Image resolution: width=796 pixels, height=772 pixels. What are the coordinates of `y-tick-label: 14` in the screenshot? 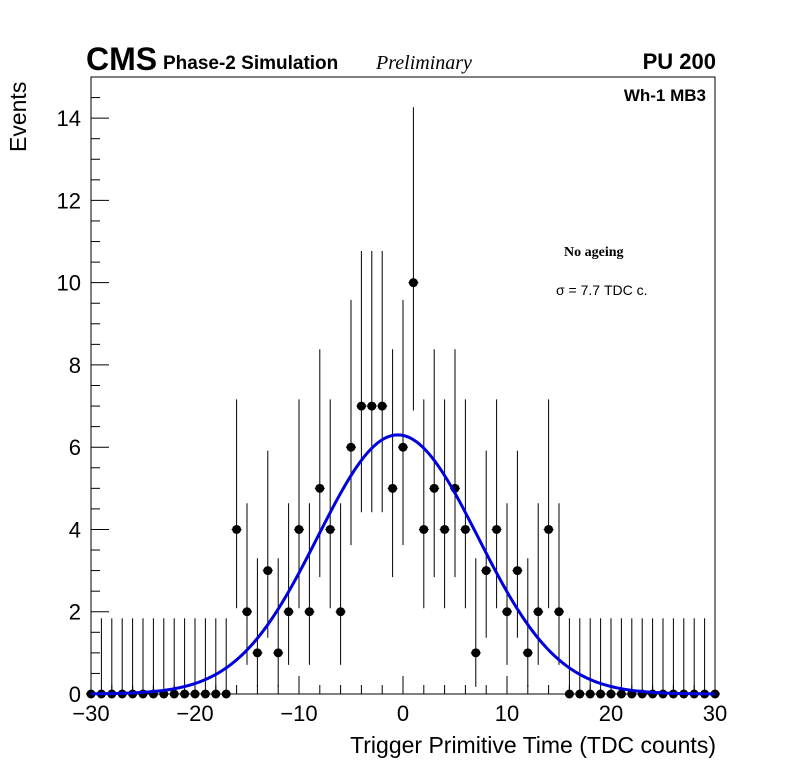 It's located at (69, 118).